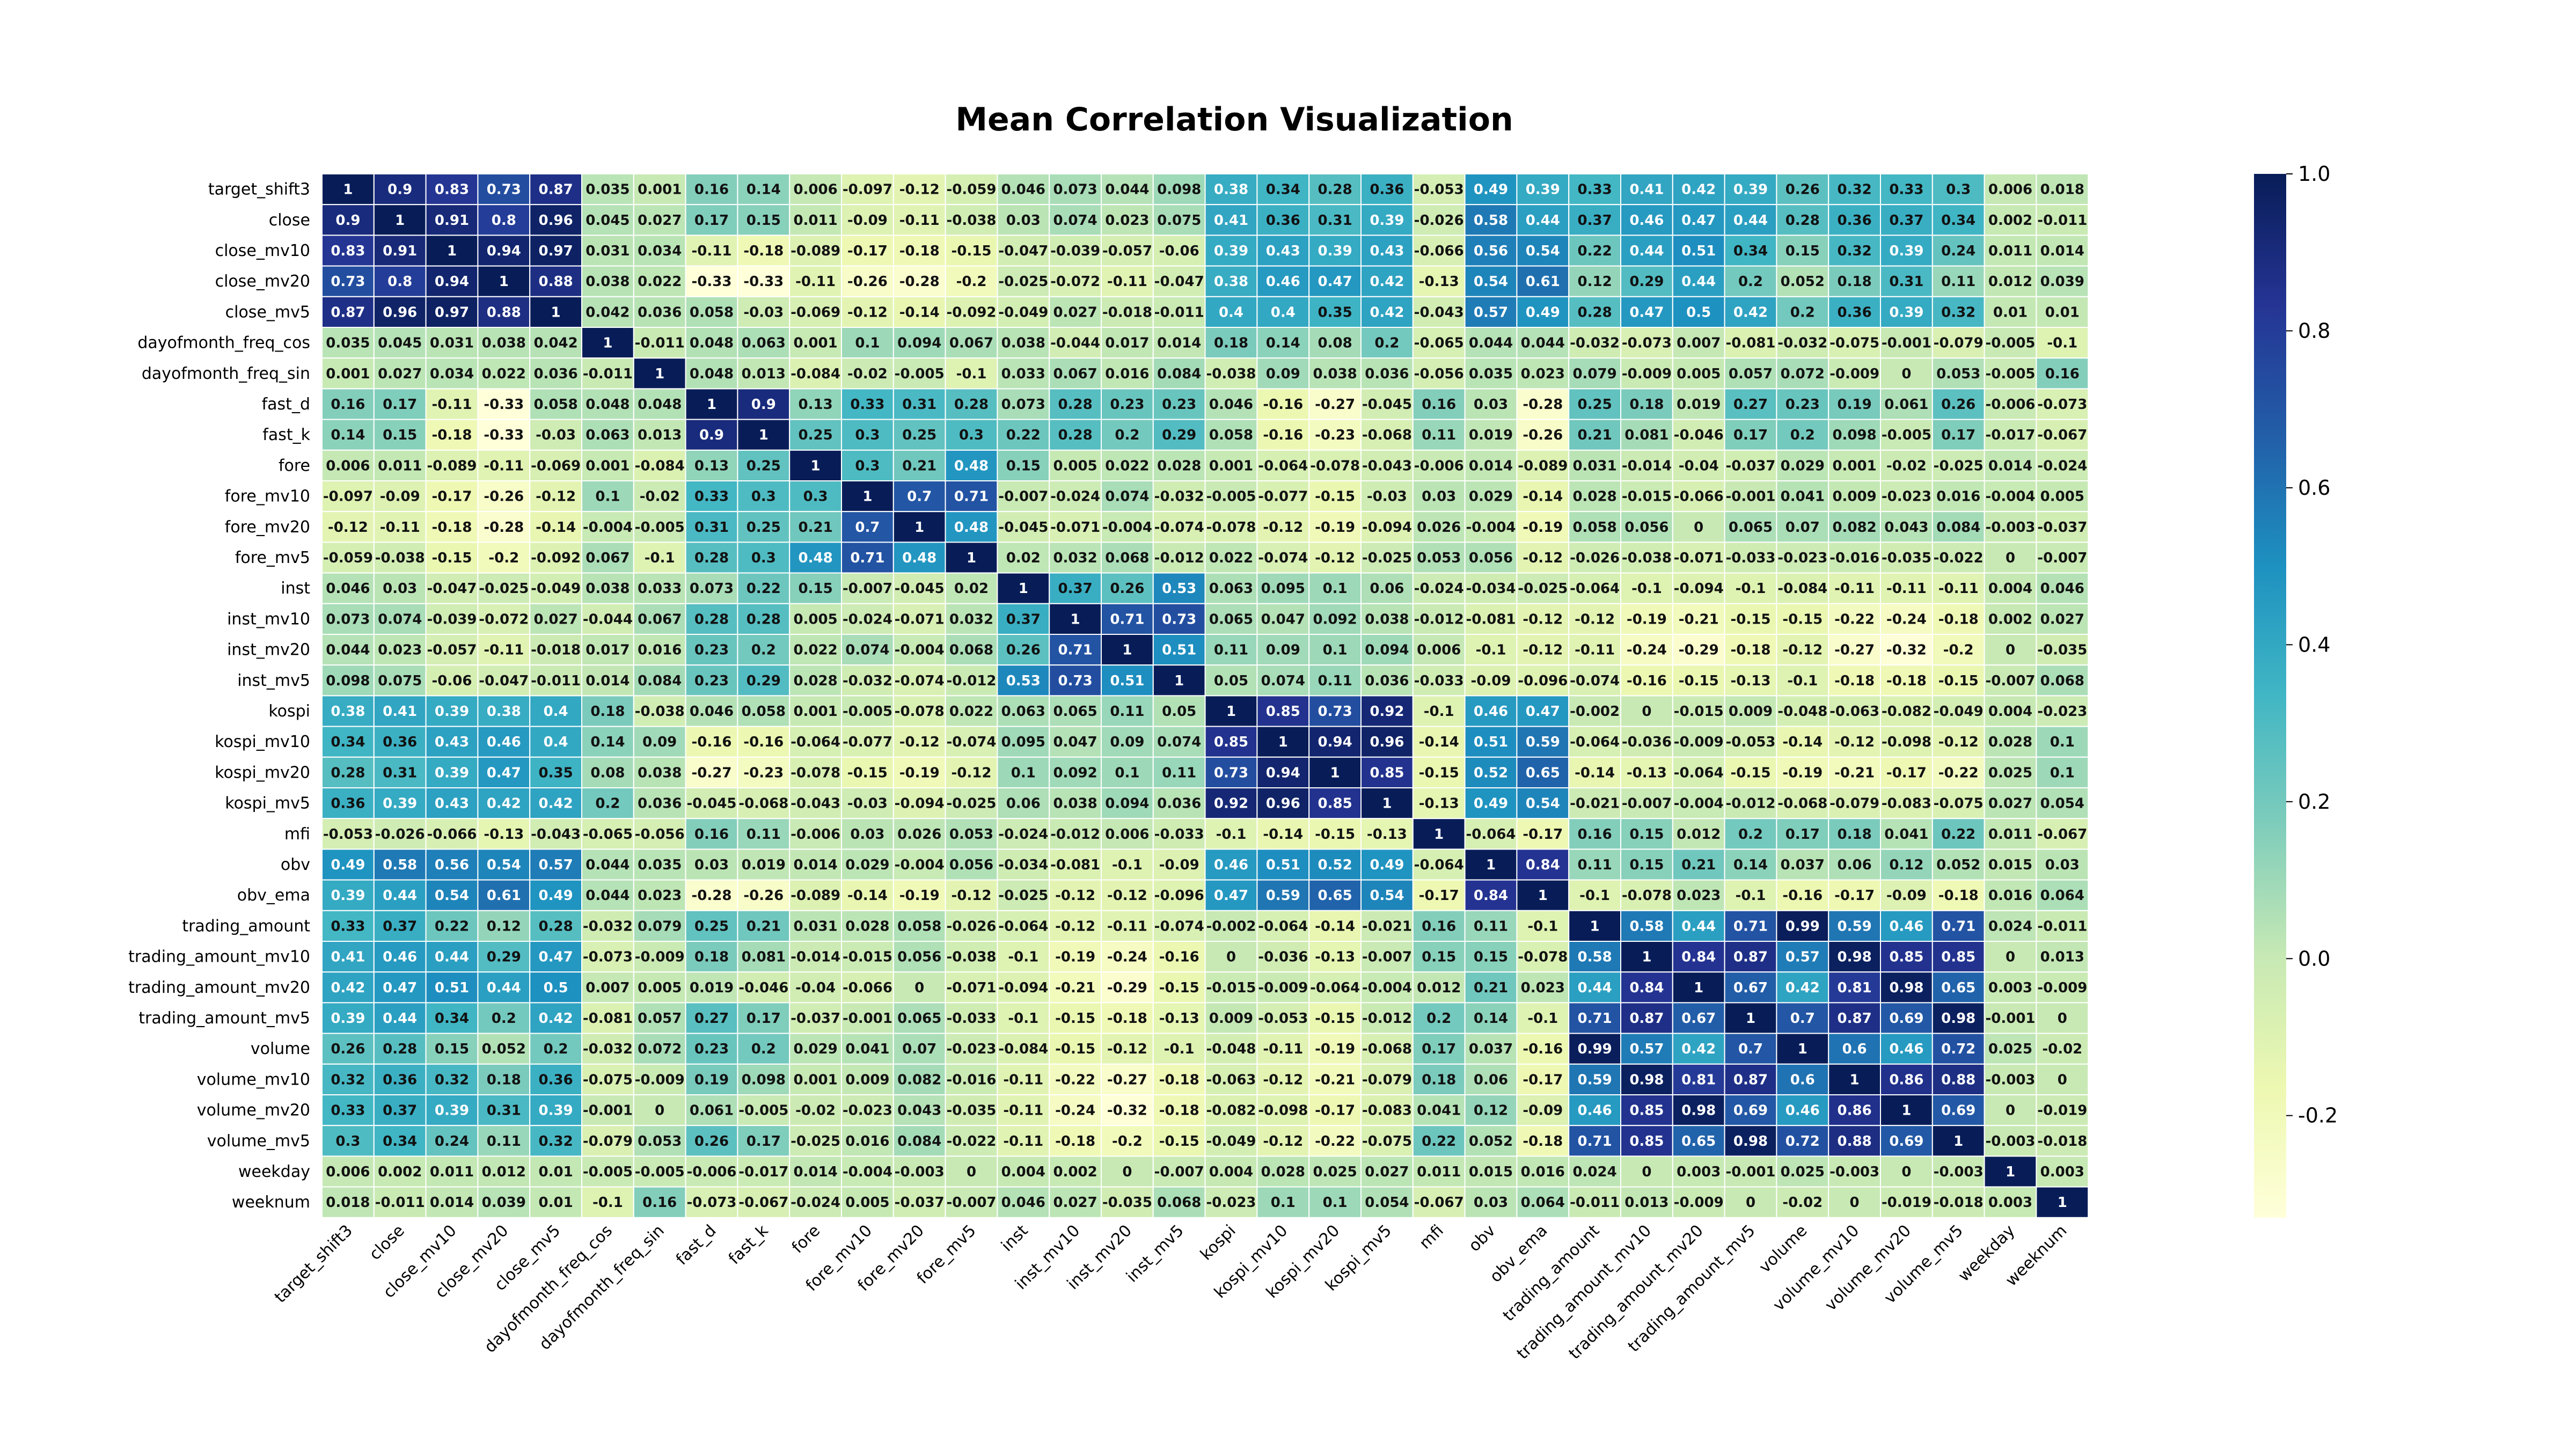 This screenshot has width=2576, height=1449. I want to click on heatmap-cell-value: -0.063, so click(1231, 1080).